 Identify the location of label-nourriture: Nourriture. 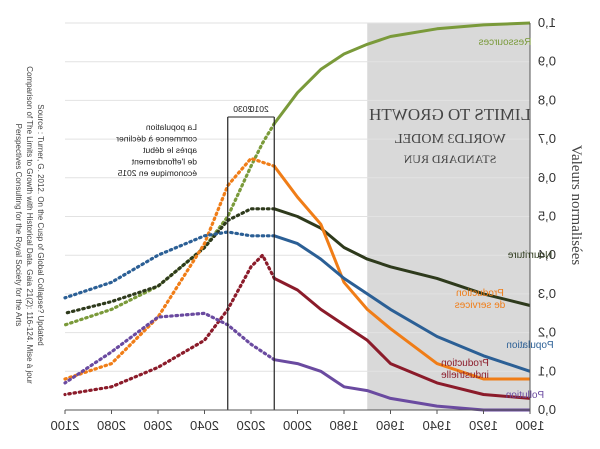
(529, 255).